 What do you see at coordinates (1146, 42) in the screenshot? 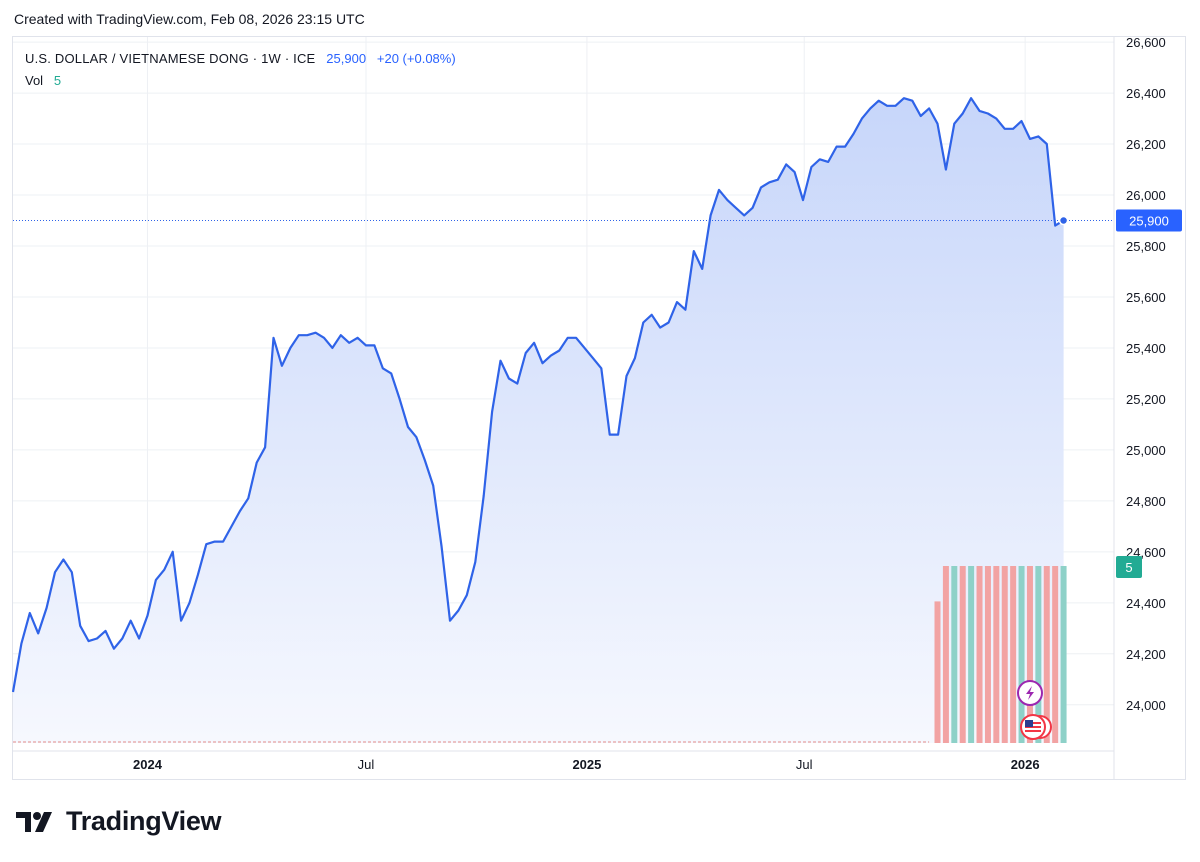
I see `y-tick-label: 26,600` at bounding box center [1146, 42].